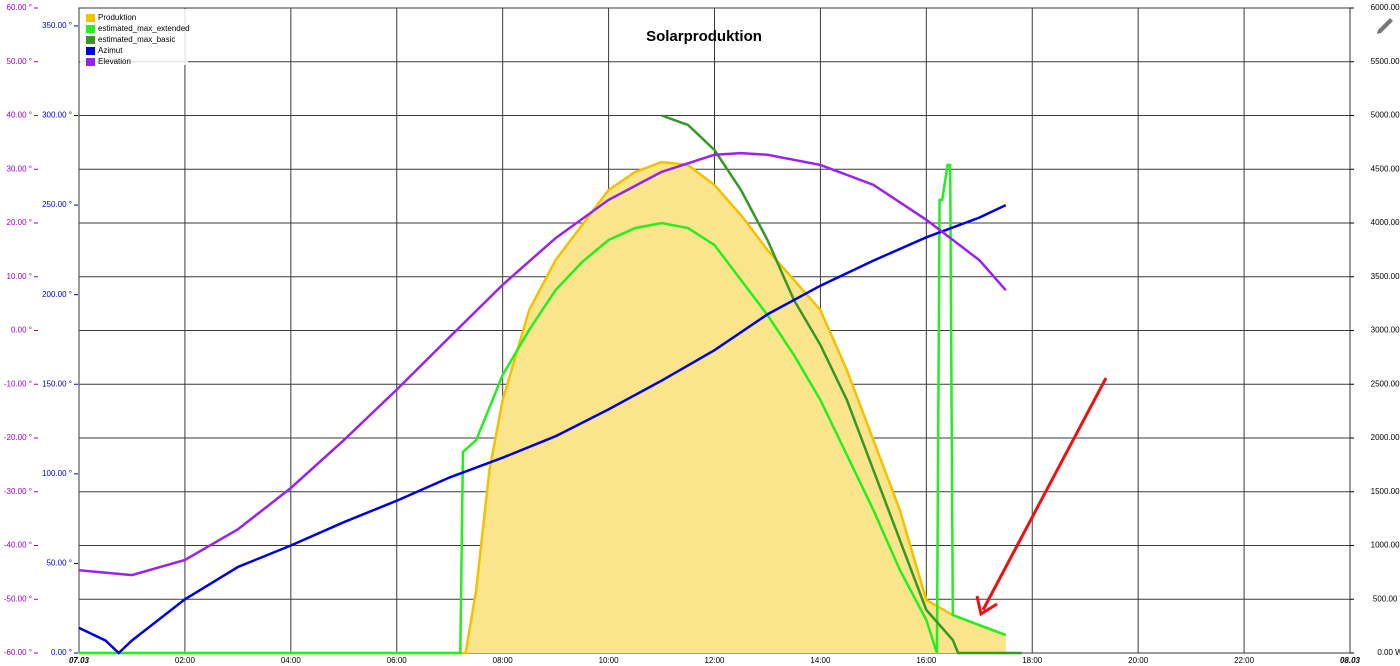  What do you see at coordinates (19, 222) in the screenshot?
I see `y-tick-label: 20.00 °` at bounding box center [19, 222].